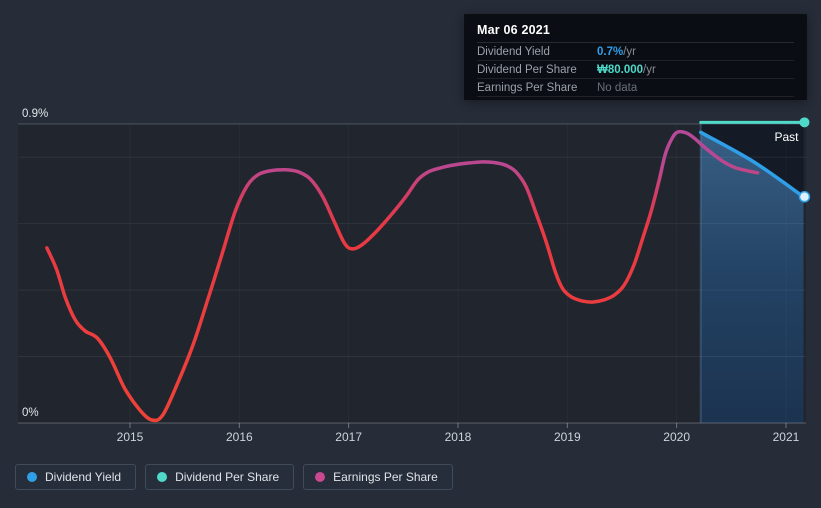 This screenshot has height=508, width=821. Describe the element at coordinates (752, 164) in the screenshot. I see `dividend-yield-forecast-line` at that location.